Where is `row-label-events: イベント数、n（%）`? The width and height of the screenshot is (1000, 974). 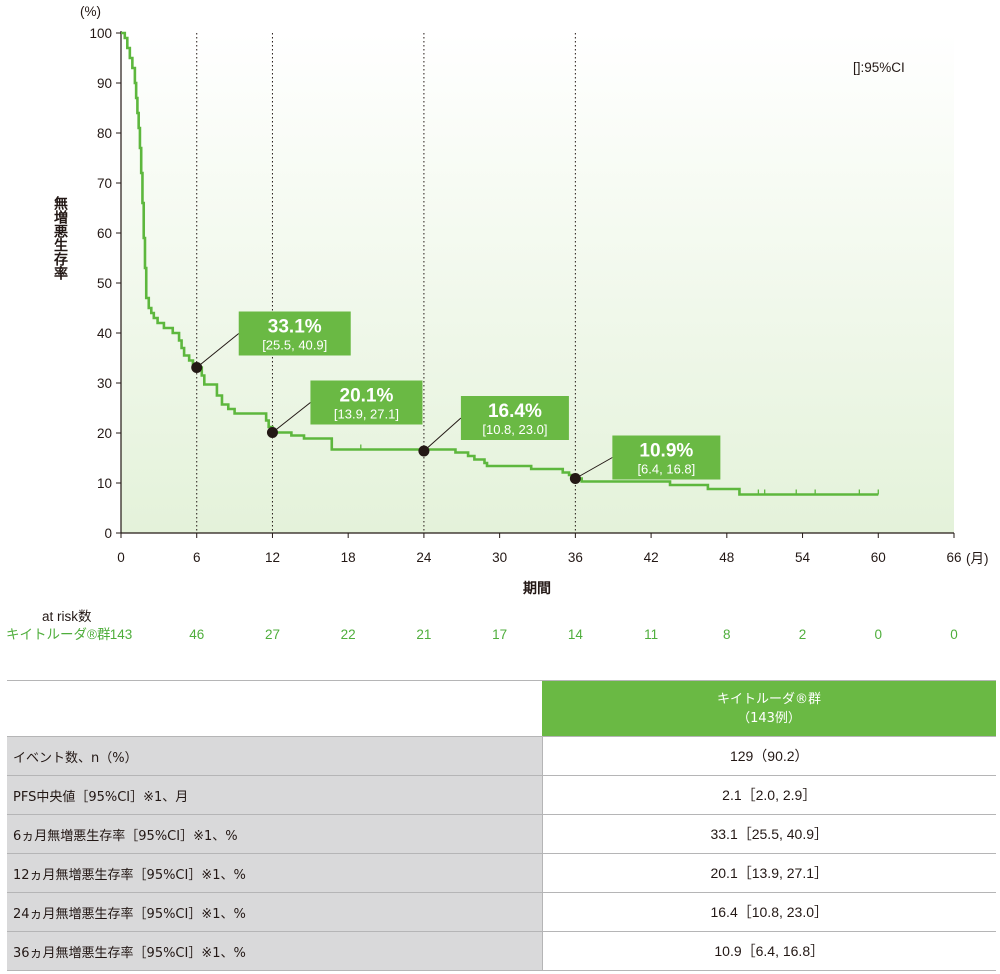
row-label-events: イベント数、n（%） is located at coordinates (275, 756).